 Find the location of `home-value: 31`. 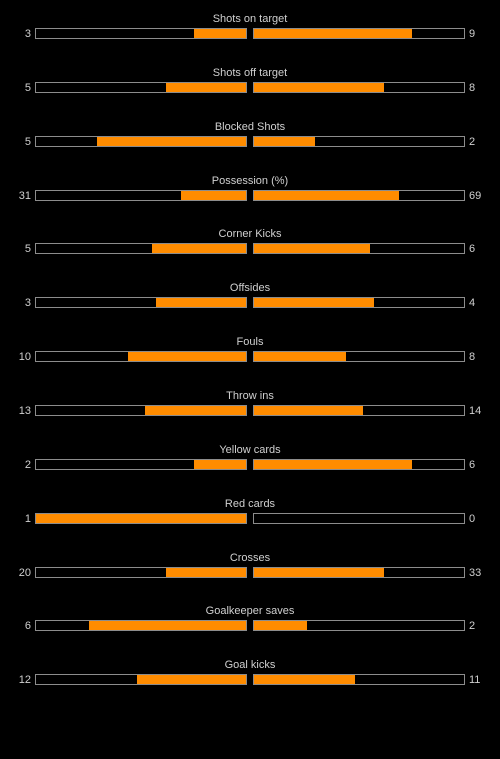

home-value: 31 is located at coordinates (24, 195).